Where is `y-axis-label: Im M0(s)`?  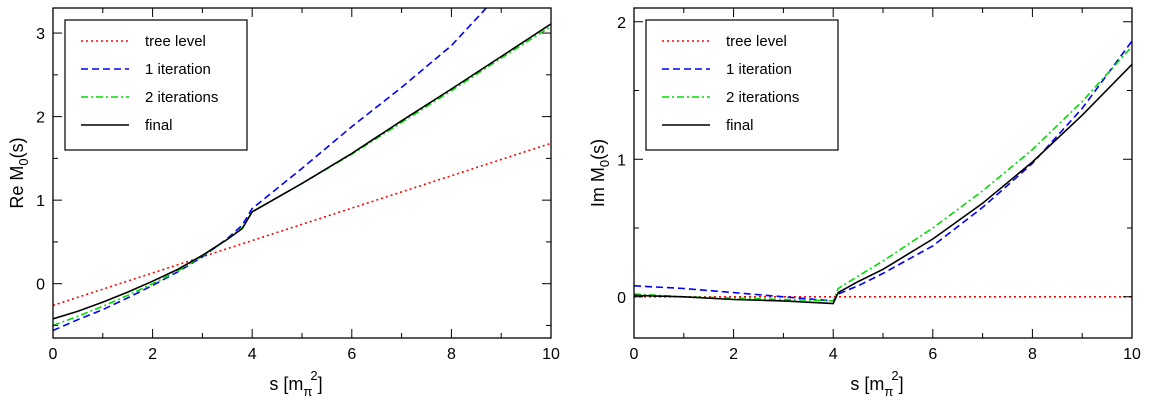
y-axis-label: Im M0(s) is located at coordinates (600, 173).